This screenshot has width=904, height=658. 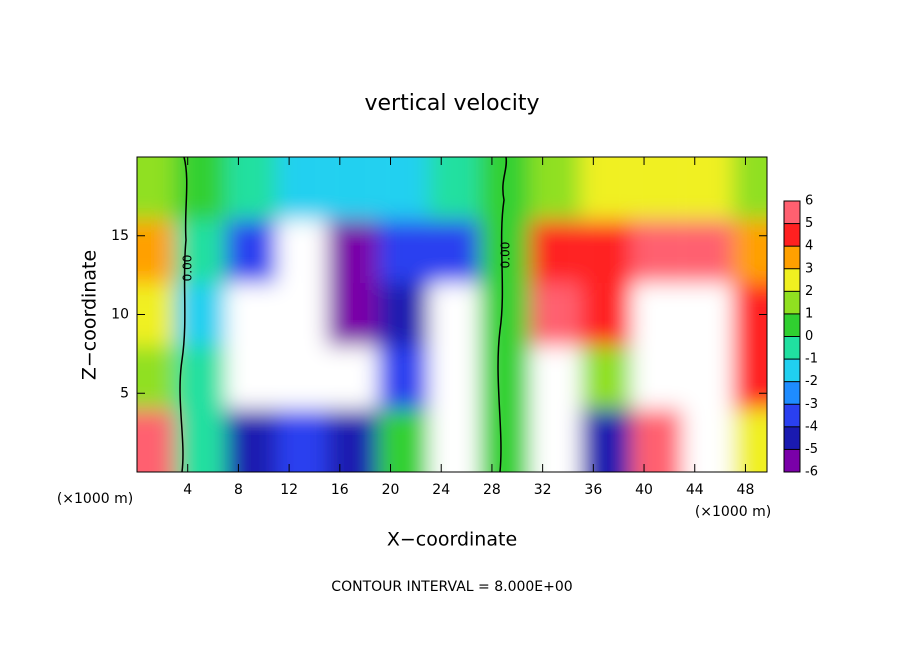 I want to click on x-tick-label: 12, so click(x=289, y=490).